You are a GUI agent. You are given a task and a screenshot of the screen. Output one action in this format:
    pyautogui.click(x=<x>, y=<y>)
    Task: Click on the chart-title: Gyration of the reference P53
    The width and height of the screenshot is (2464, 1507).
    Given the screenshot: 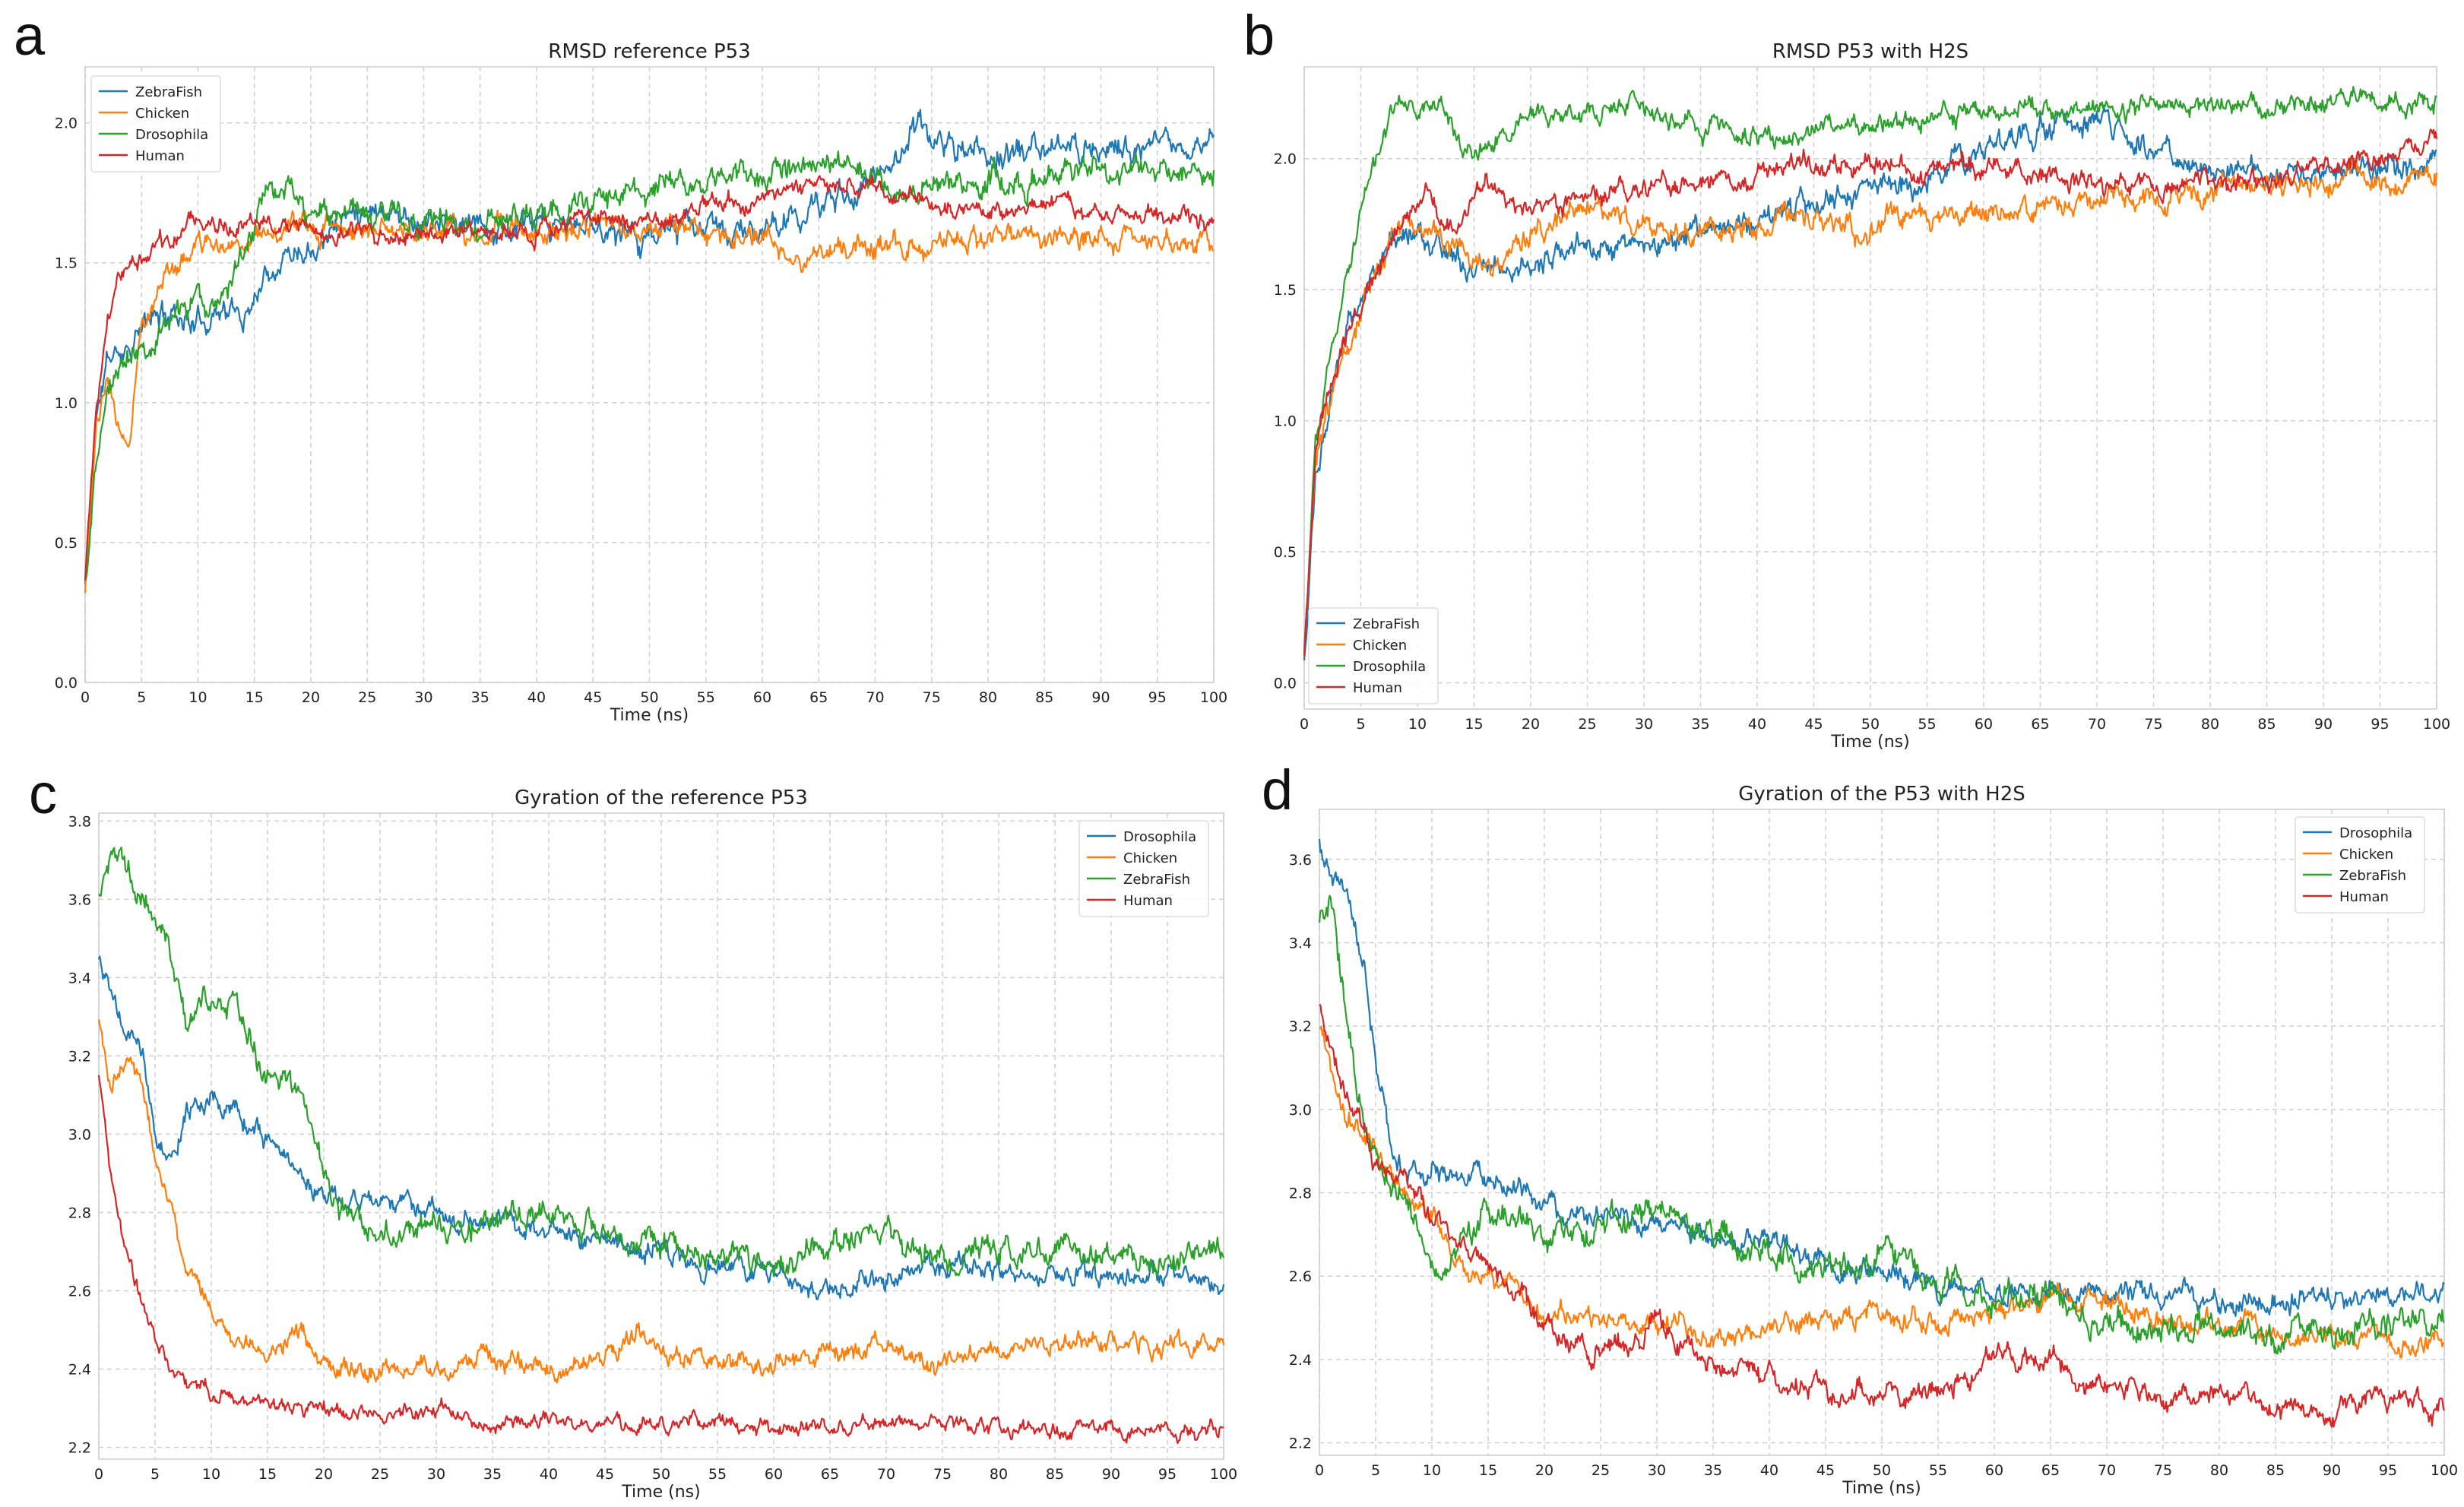 What is the action you would take?
    pyautogui.click(x=661, y=798)
    